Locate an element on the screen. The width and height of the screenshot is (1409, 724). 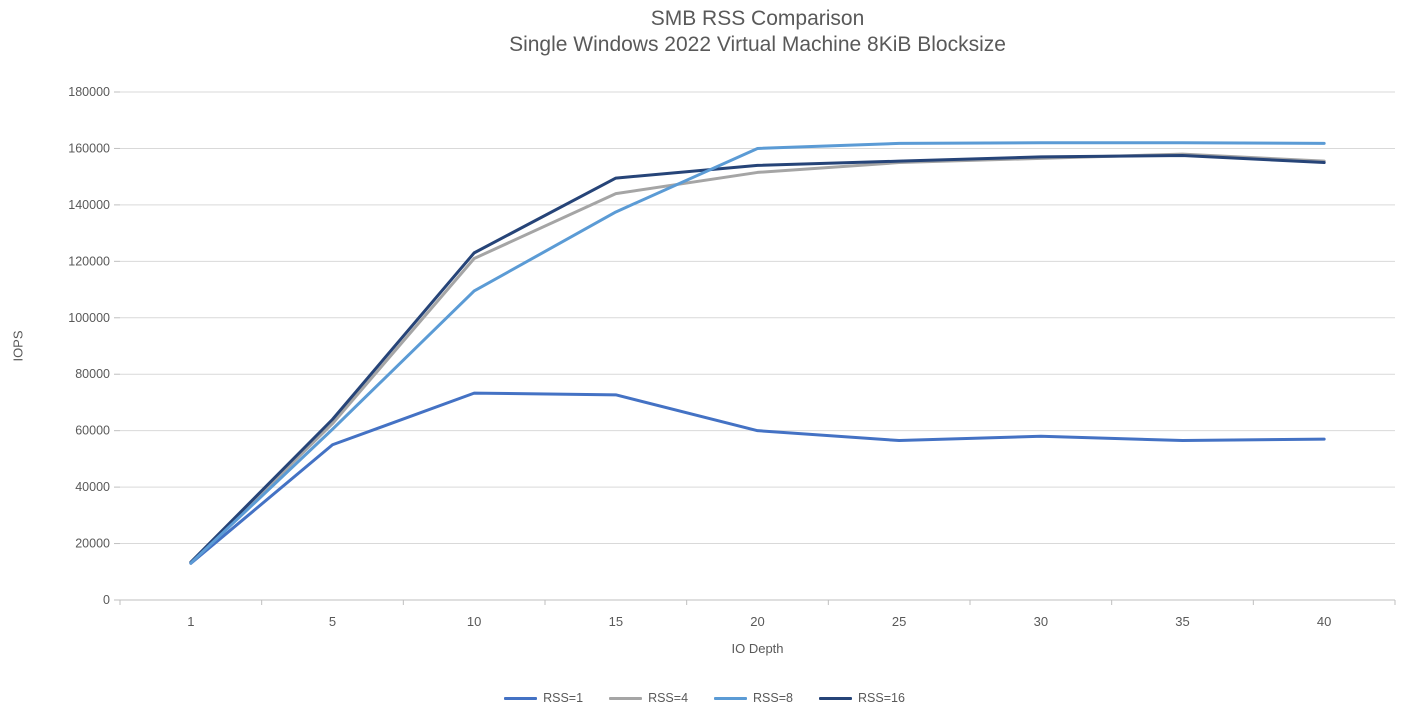
y-tick-label: 40000 is located at coordinates (92, 487).